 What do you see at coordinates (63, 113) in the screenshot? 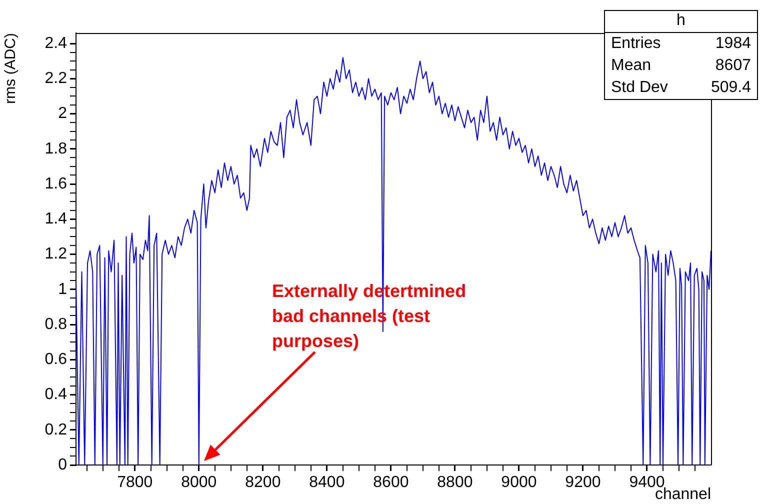
I see `y-tick-label: 2` at bounding box center [63, 113].